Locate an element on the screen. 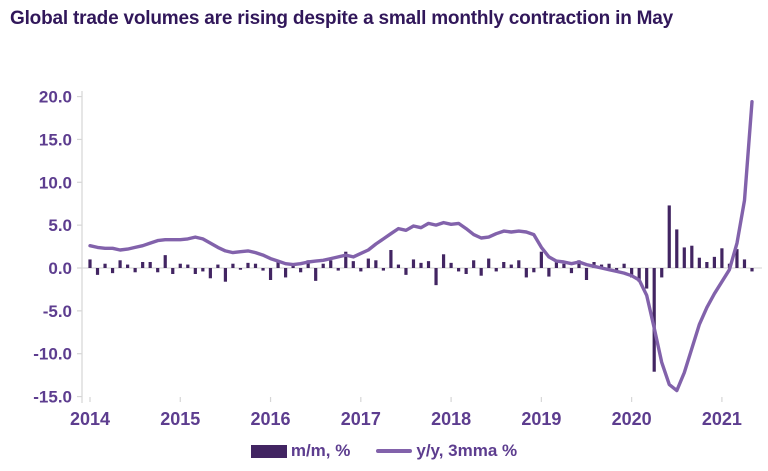 This screenshot has height=471, width=768. y-axis-label: -5.0 is located at coordinates (57, 311).